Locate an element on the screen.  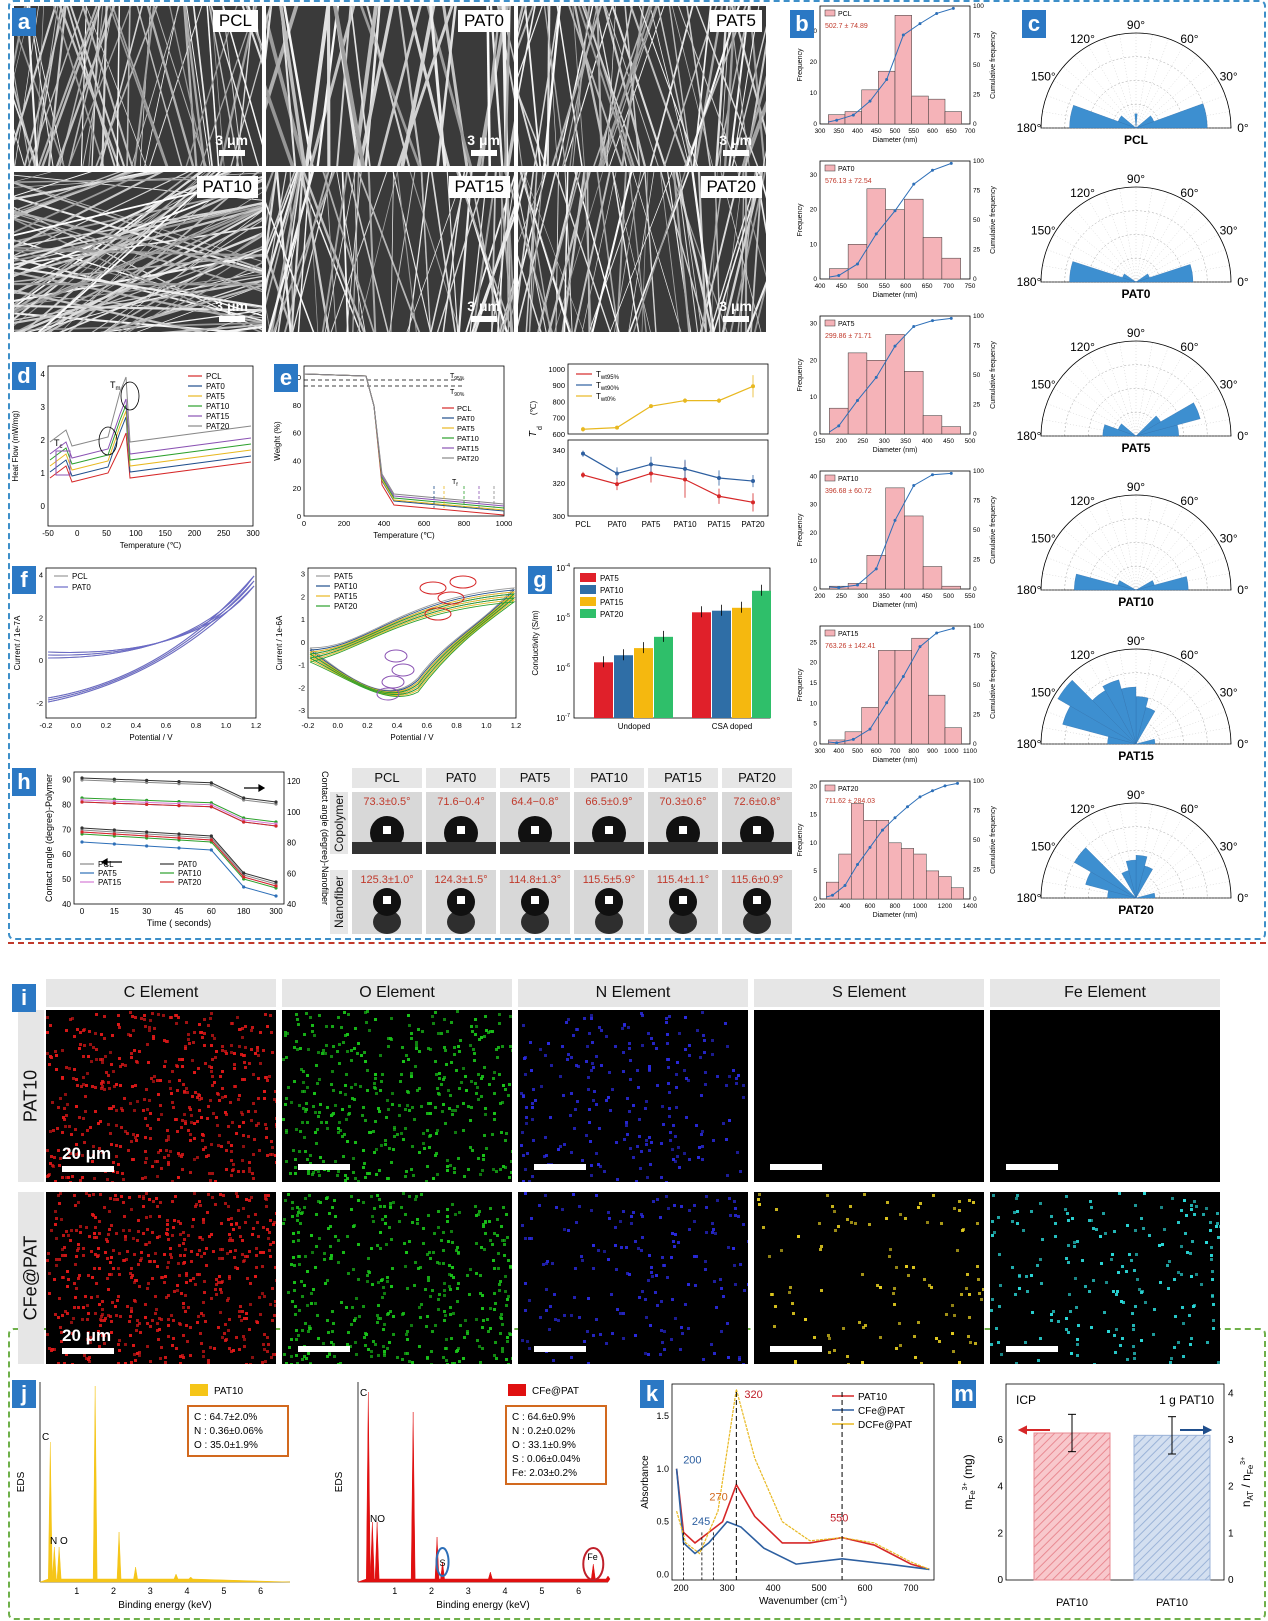
panel-letter-g: g is located at coordinates (540, 580).